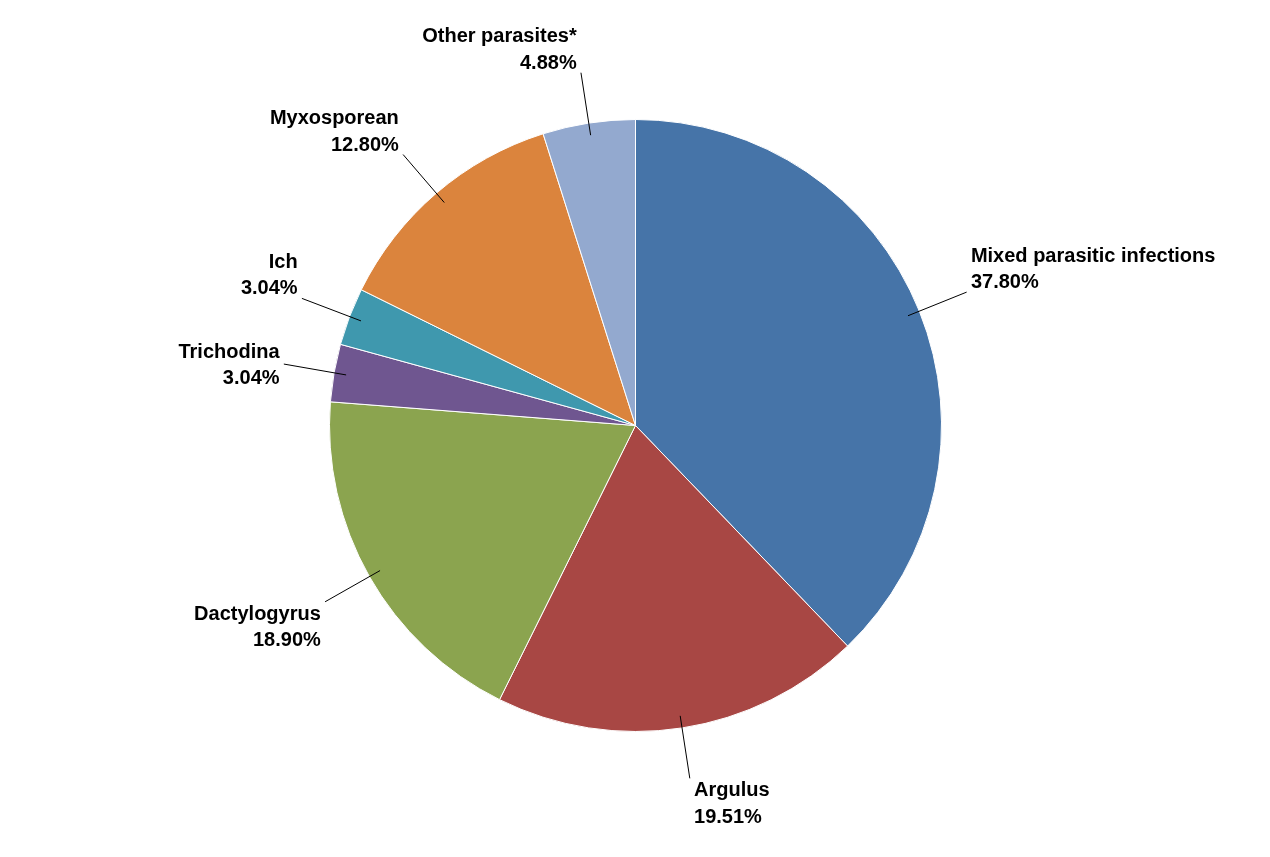 This screenshot has width=1270, height=857. Describe the element at coordinates (548, 61) in the screenshot. I see `data-label: 4.88%` at that location.